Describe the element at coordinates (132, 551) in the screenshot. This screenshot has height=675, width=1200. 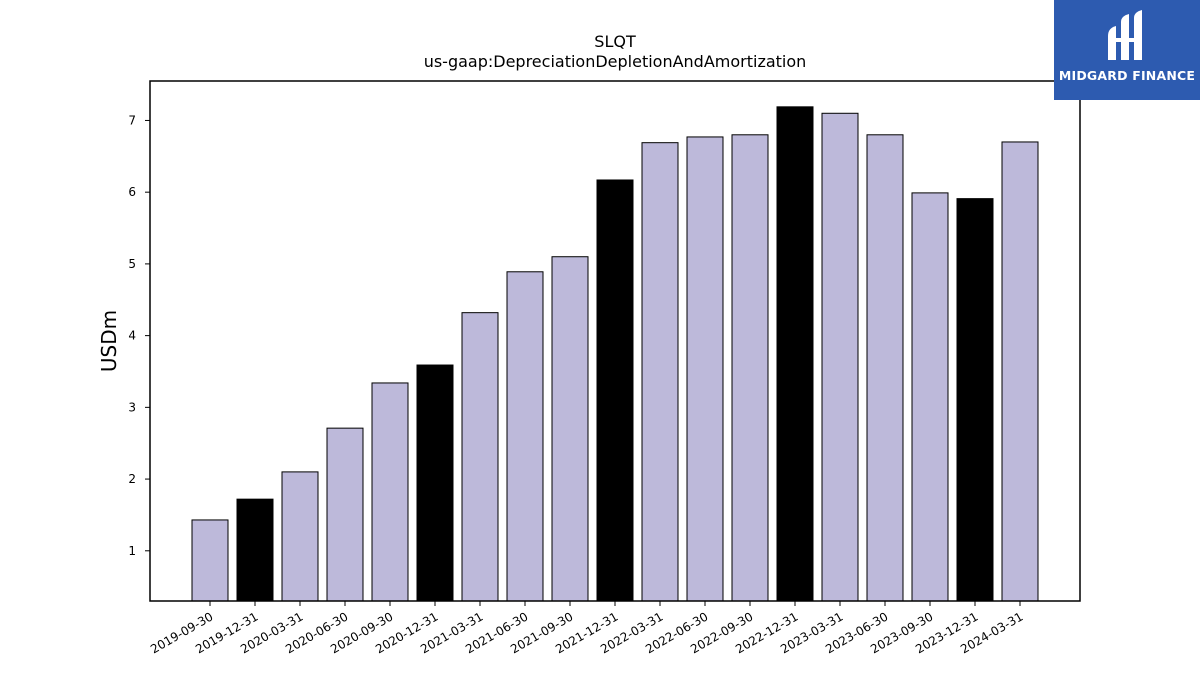
I see `y-tick-label: 1` at that location.